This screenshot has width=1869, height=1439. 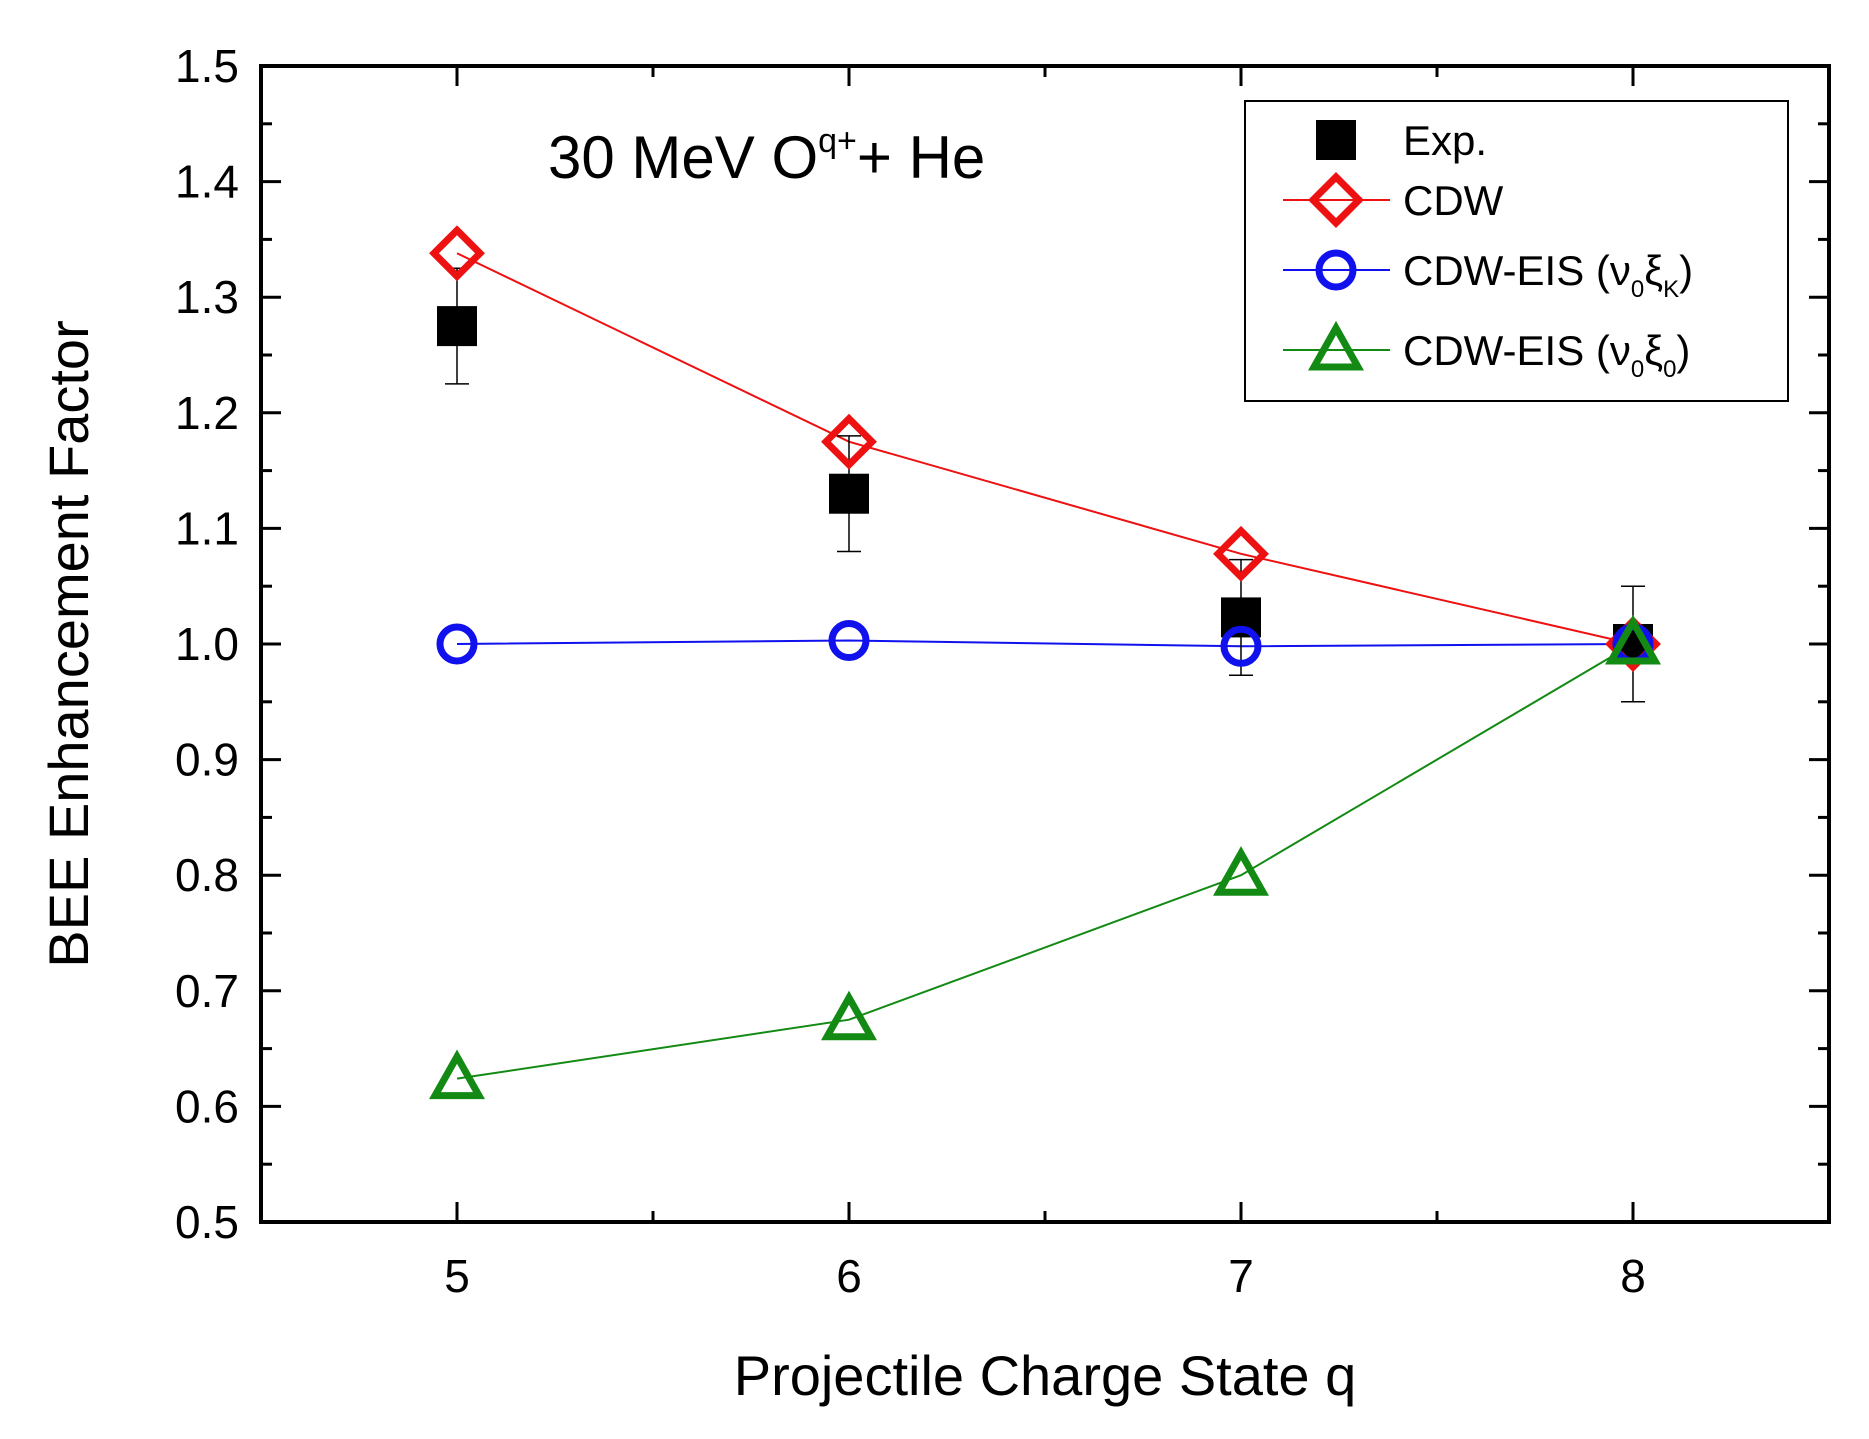 I want to click on y-tick-label: 1.4, so click(x=207, y=182).